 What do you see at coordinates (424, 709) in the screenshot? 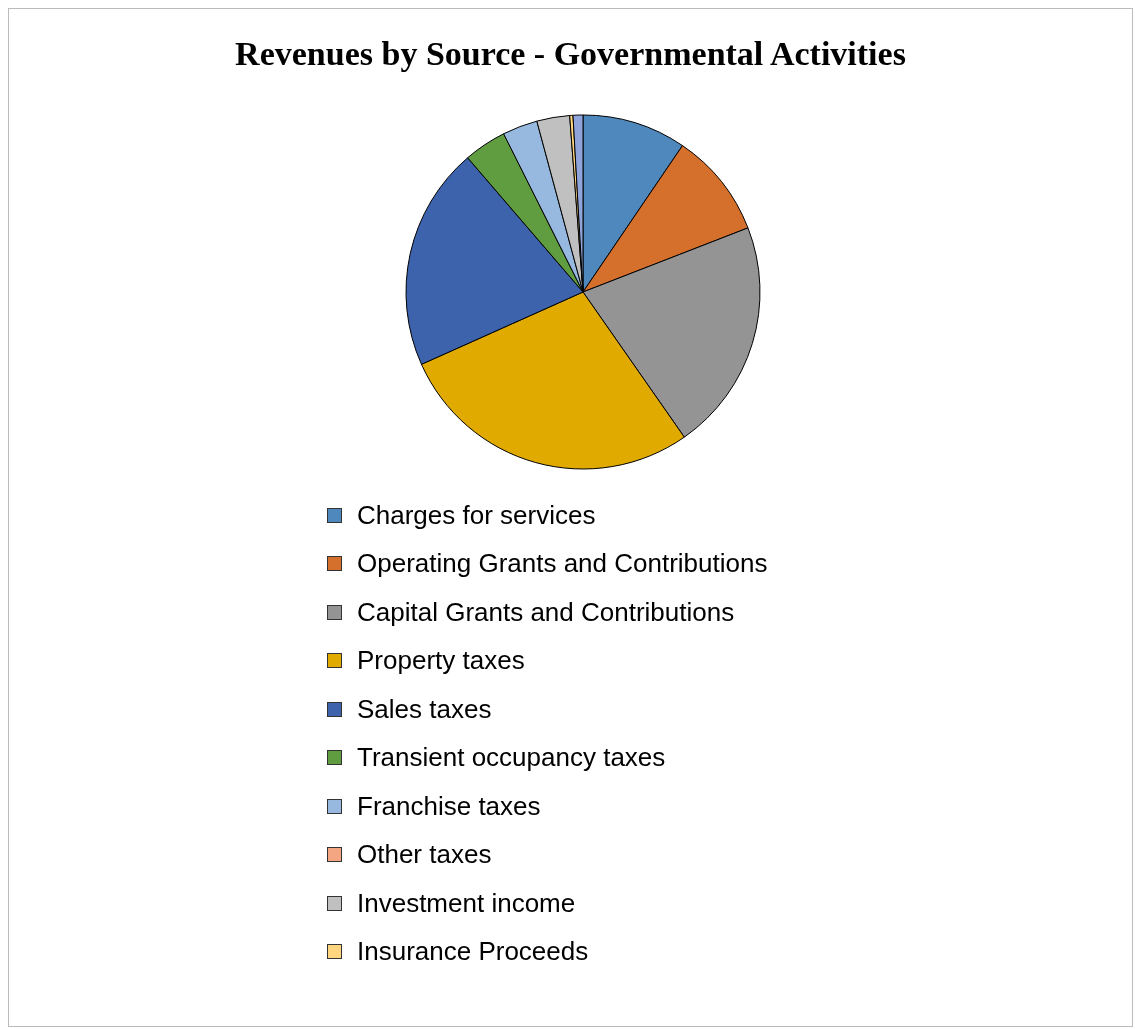
I see `legend-label: Sales taxes` at bounding box center [424, 709].